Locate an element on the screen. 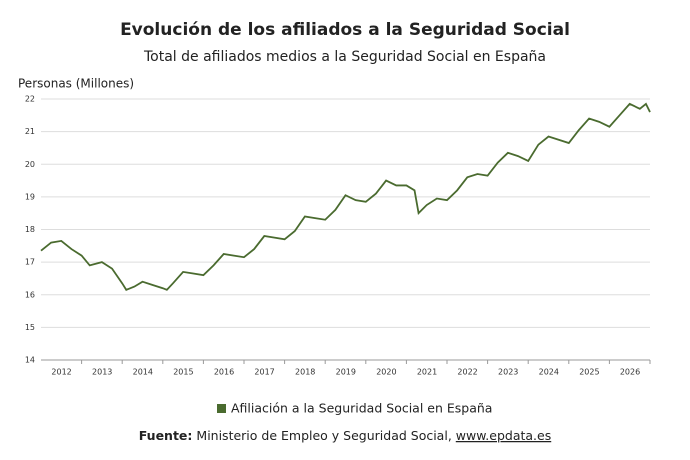  x-tick-label: 2022 is located at coordinates (467, 372).